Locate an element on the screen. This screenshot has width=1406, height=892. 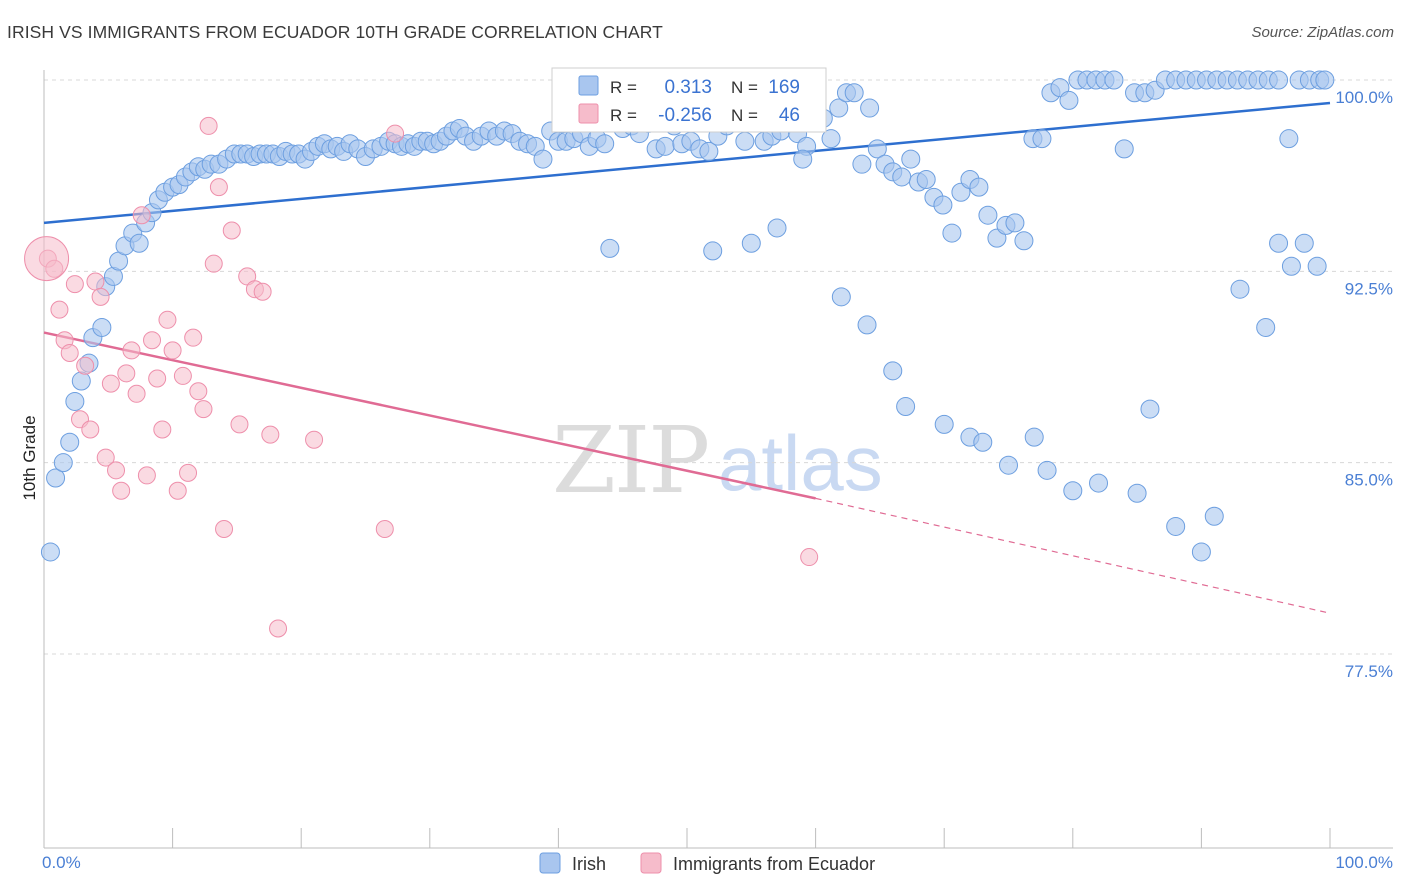
x-tick-label-min: 0.0% is located at coordinates (61, 862).